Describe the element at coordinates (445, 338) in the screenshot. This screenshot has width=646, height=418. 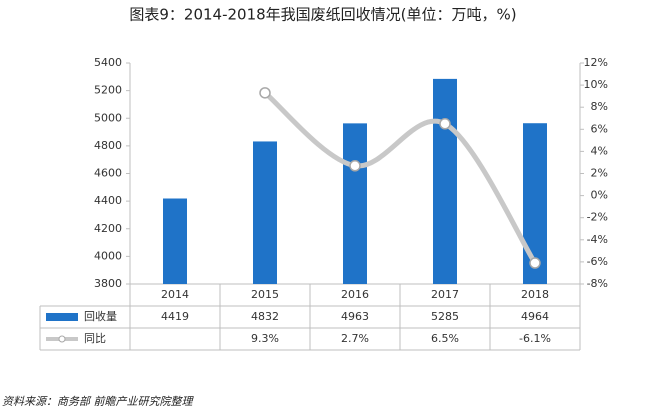
I see `table-value: 6.5%` at that location.